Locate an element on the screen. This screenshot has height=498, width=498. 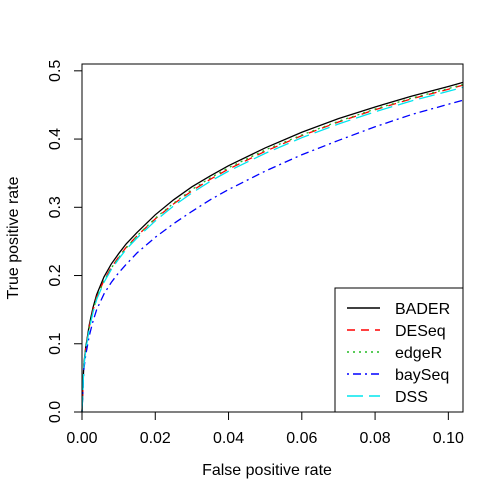
y-tick-label: 0.4 is located at coordinates (55, 139).